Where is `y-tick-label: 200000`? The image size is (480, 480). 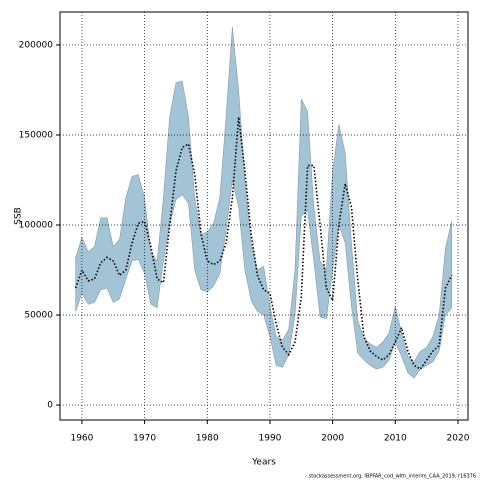 y-tick-label: 200000 is located at coordinates (36, 45).